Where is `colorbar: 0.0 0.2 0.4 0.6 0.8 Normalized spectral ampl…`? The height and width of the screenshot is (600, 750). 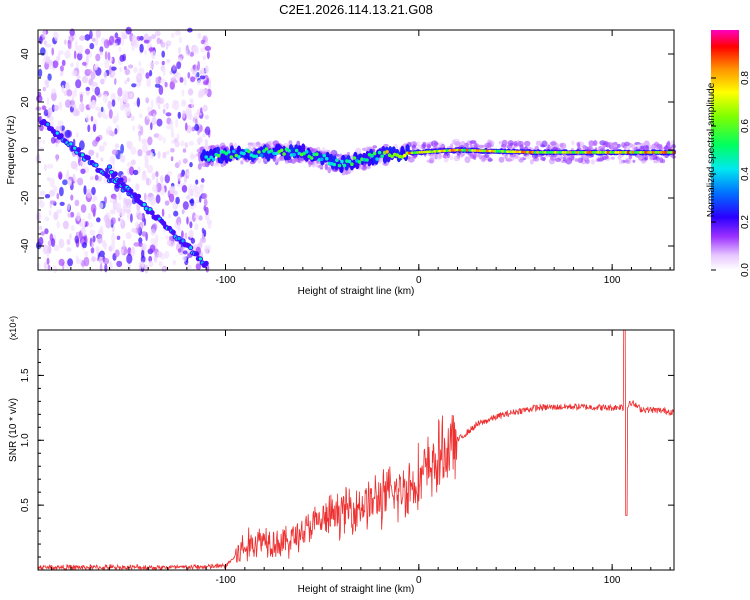
colorbar: 0.0 0.2 0.4 0.6 0.8 Normalized spectral ampl… is located at coordinates (728, 153).